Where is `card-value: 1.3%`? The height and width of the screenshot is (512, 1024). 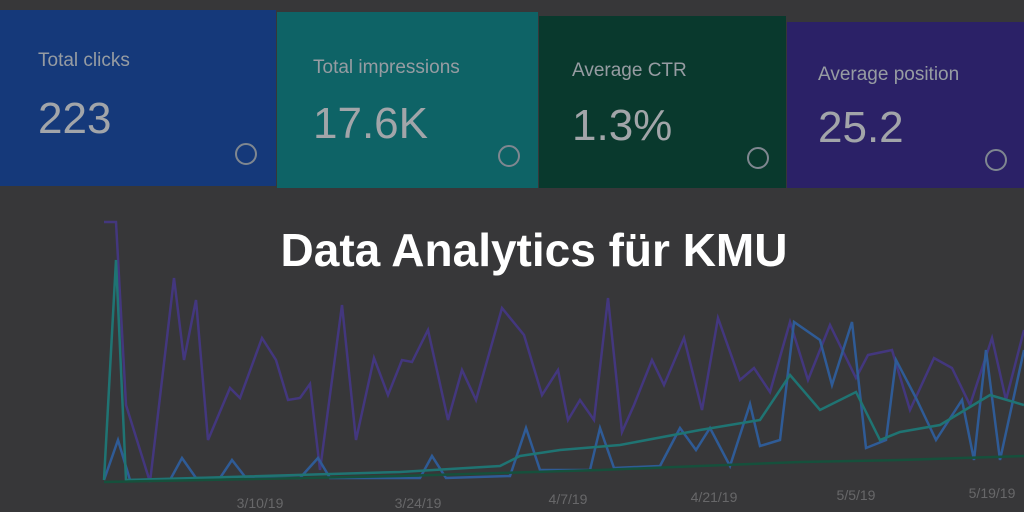
card-value: 1.3% is located at coordinates (622, 125).